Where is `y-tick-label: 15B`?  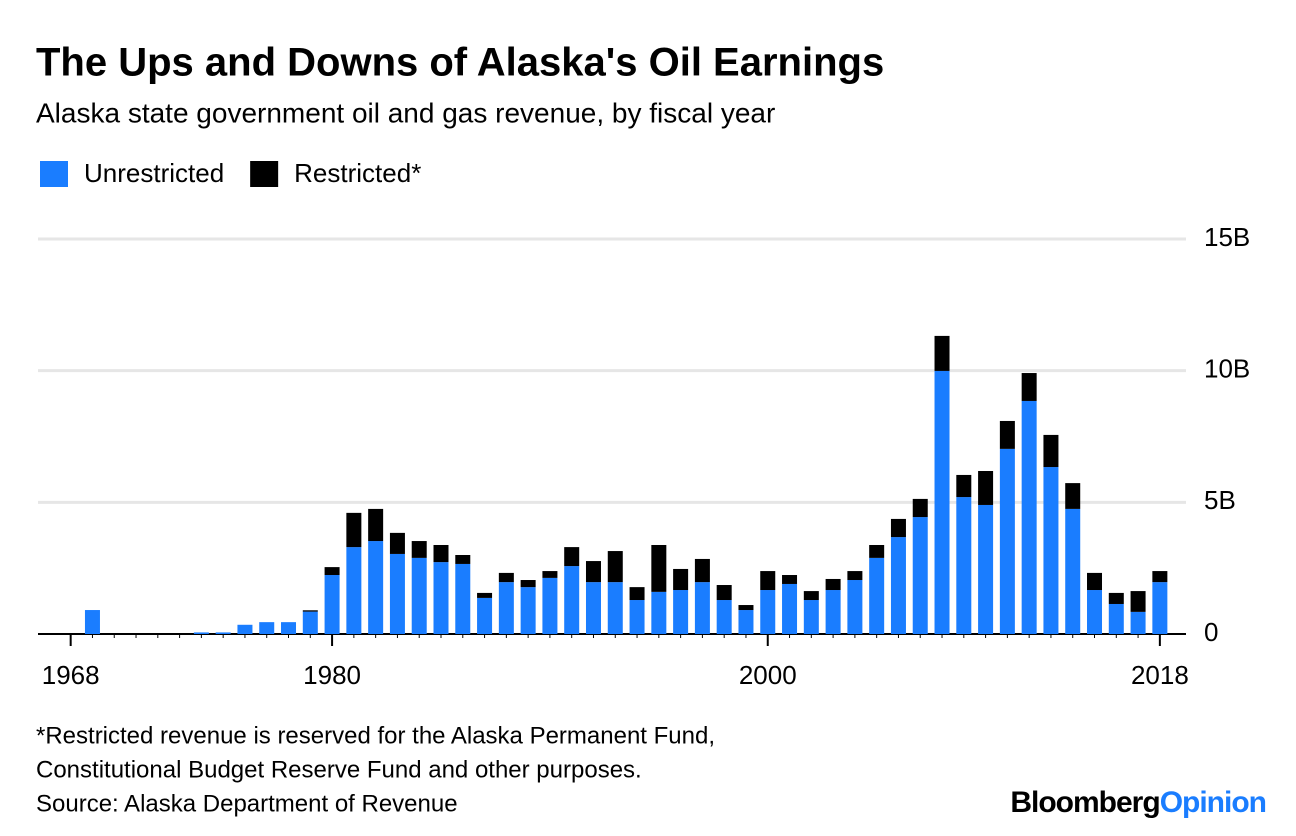
y-tick-label: 15B is located at coordinates (1227, 237).